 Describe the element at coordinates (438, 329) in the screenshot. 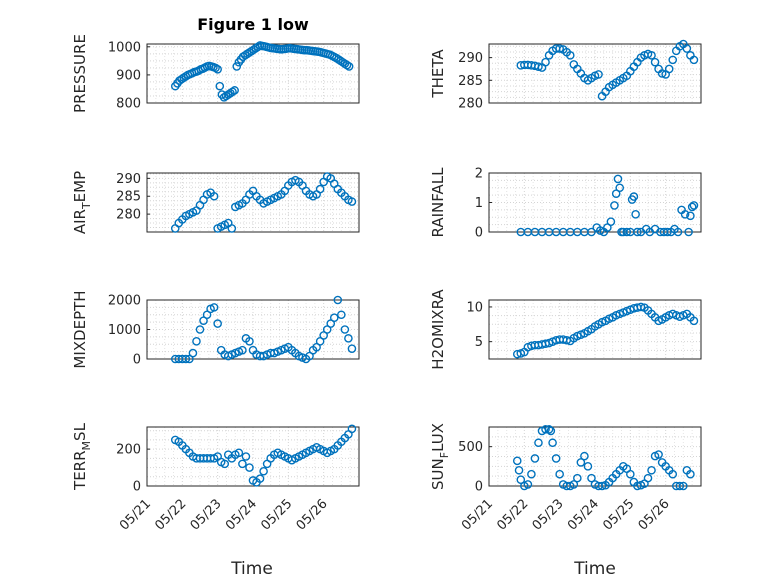

I see `y-axis-label: H2OMIXRA` at that location.